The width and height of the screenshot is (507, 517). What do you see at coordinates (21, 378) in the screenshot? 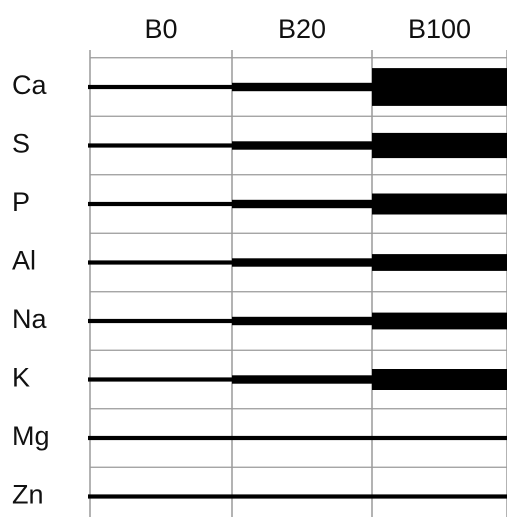
I see `row-label-k: K` at bounding box center [21, 378].